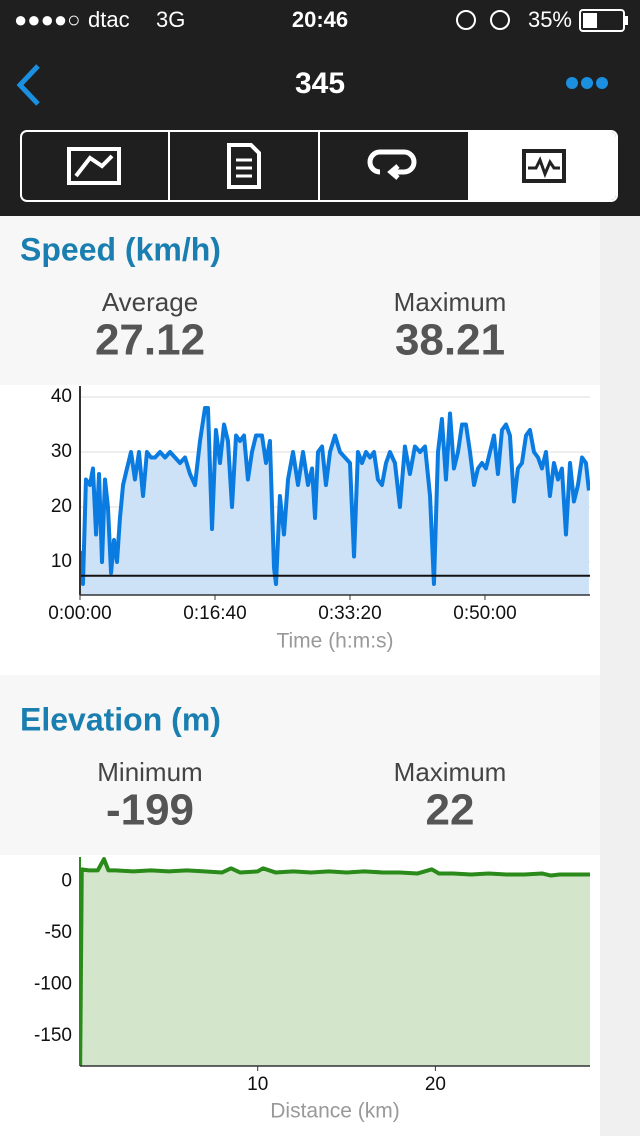  I want to click on tab-charts, so click(544, 166).